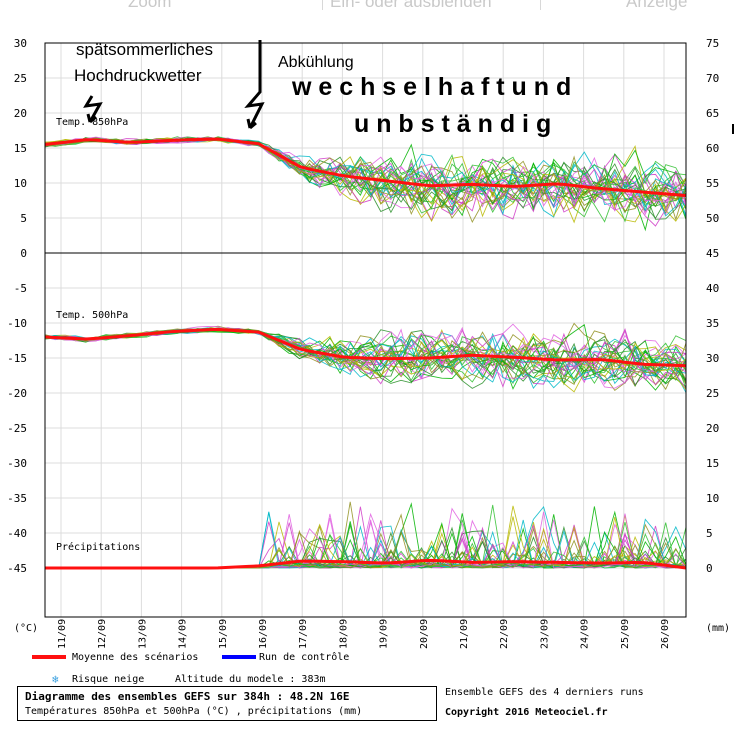 This screenshot has width=736, height=743. Describe the element at coordinates (303, 634) in the screenshot. I see `x-tick-label: 17/09` at that location.